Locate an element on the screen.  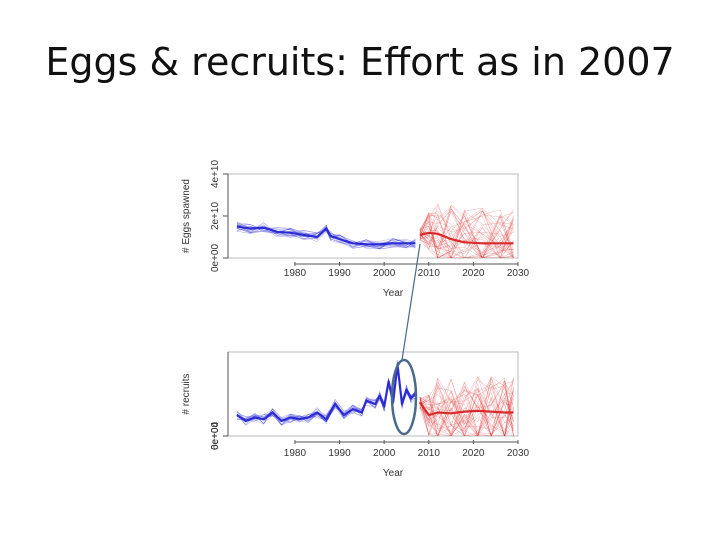
y-tick-label: 6e+04 is located at coordinates (215, 436).